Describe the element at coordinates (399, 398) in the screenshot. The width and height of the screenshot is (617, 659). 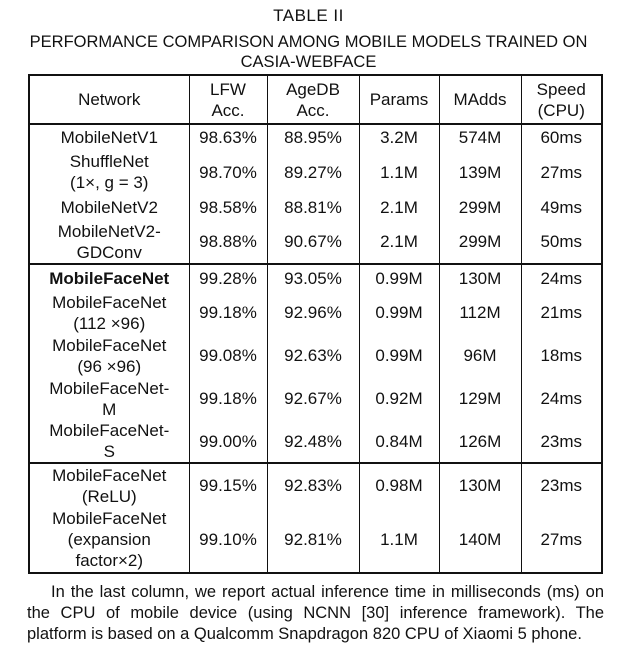
I see `cell-params: 0.92M` at that location.